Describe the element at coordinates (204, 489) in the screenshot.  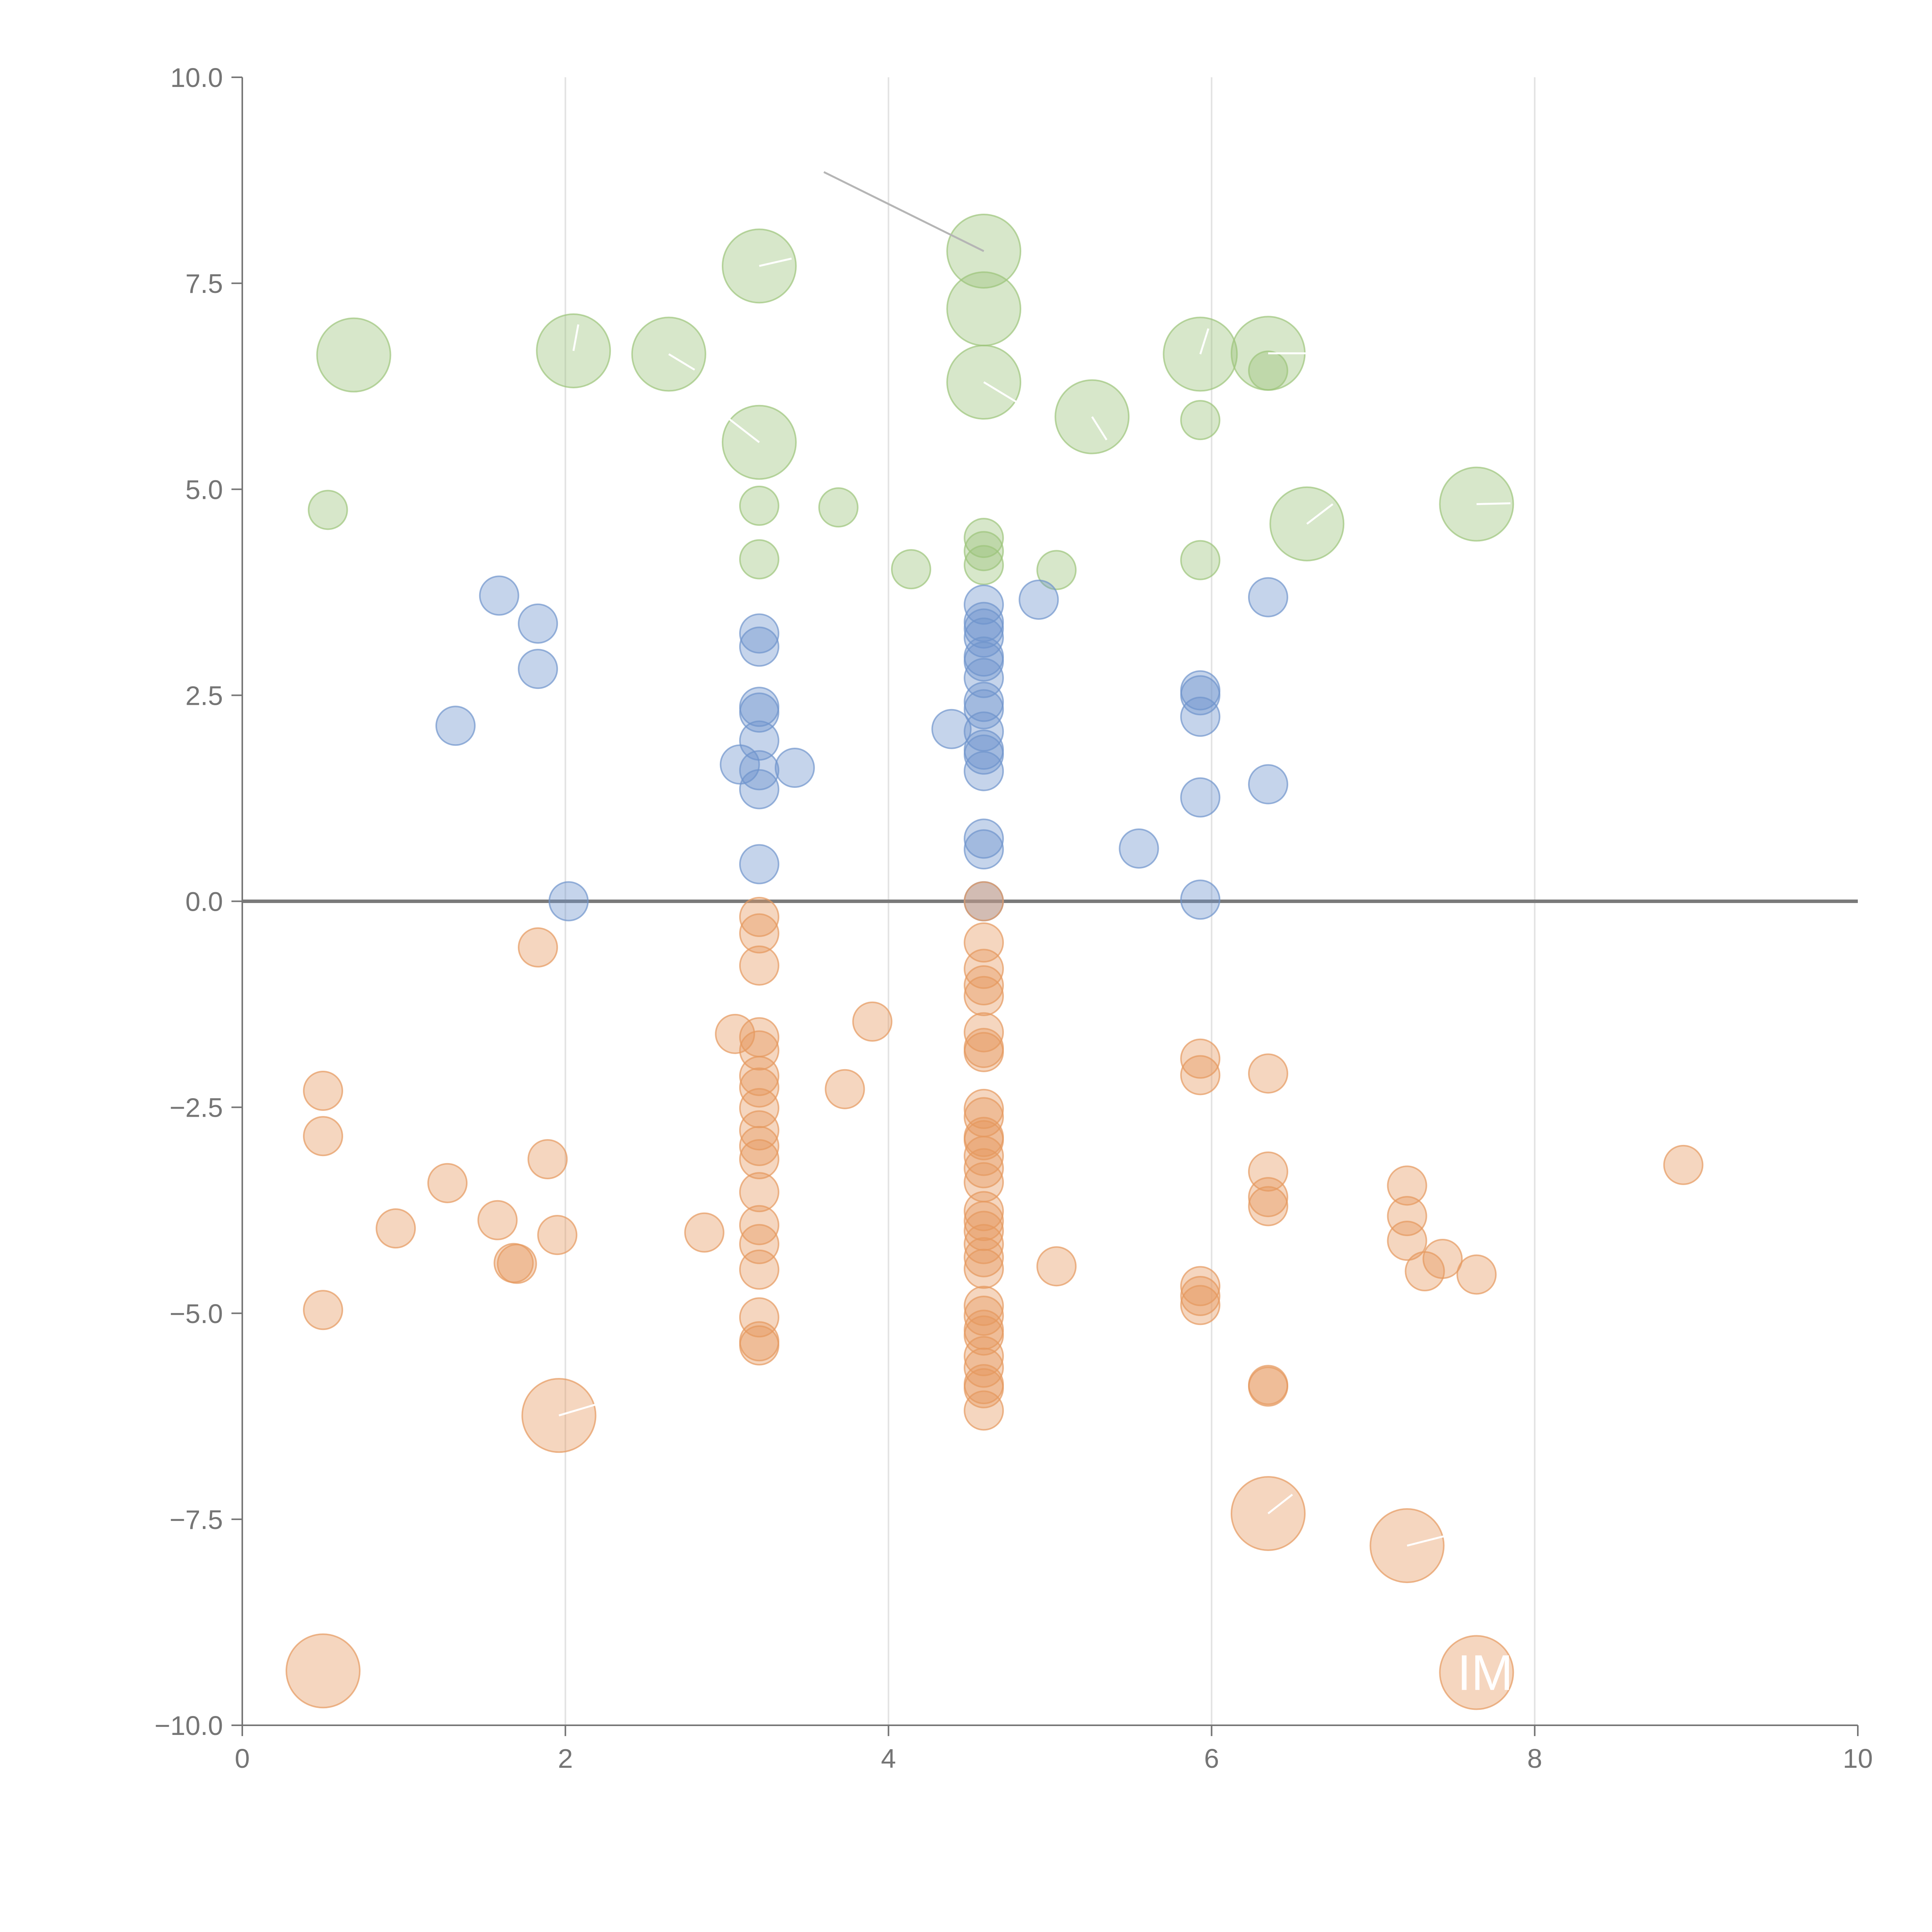
I see `y-tick-label: 5.0` at that location.